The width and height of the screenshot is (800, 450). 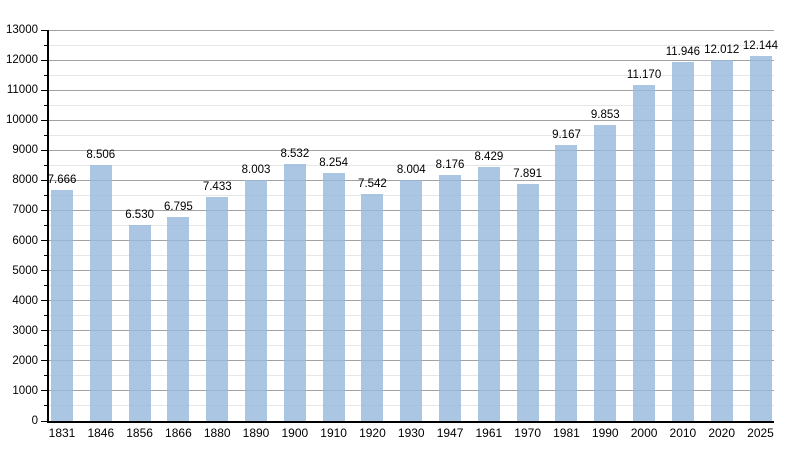 I want to click on x-tick-label: 1856, so click(x=139, y=433).